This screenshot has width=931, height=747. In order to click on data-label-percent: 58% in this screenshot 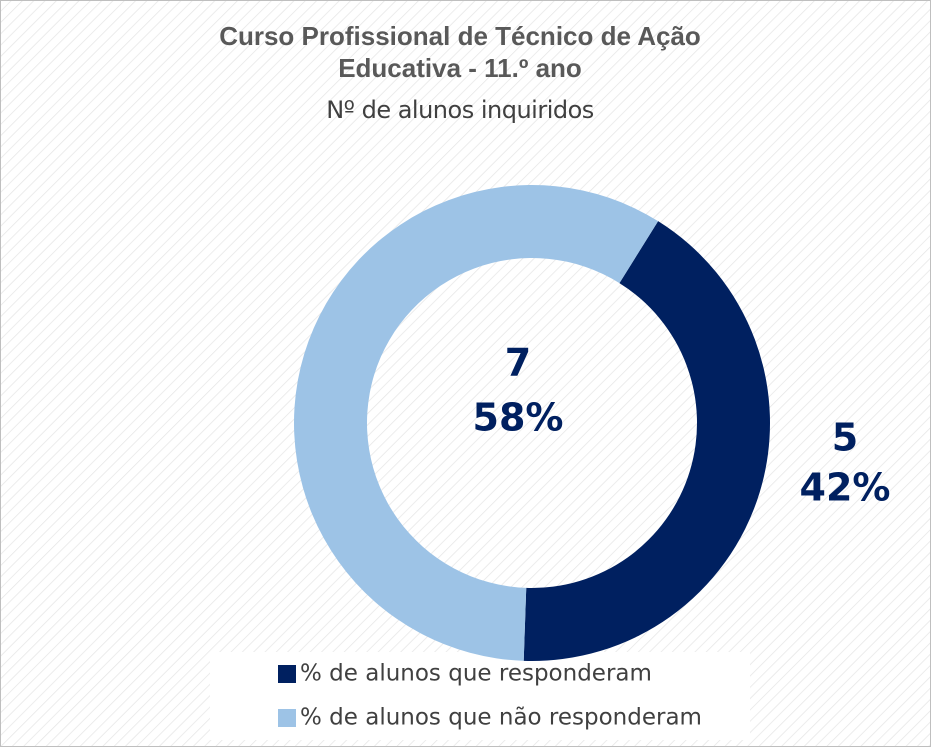, I will do `click(518, 418)`.